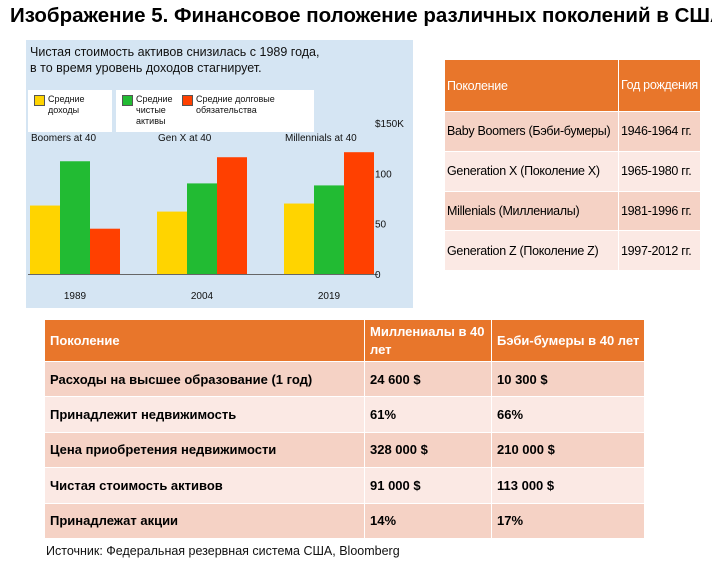 Image resolution: width=712 pixels, height=564 pixels. I want to click on table-cell: 328 000 $, so click(428, 450).